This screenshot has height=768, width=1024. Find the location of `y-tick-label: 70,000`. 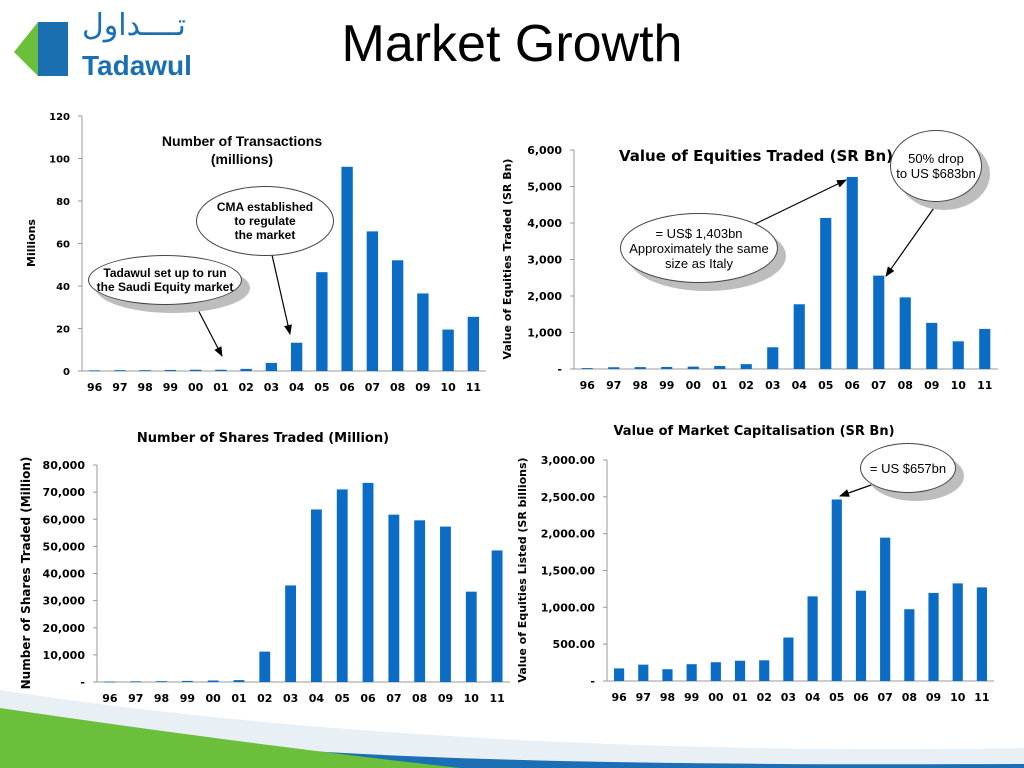

y-tick-label: 70,000 is located at coordinates (64, 492).